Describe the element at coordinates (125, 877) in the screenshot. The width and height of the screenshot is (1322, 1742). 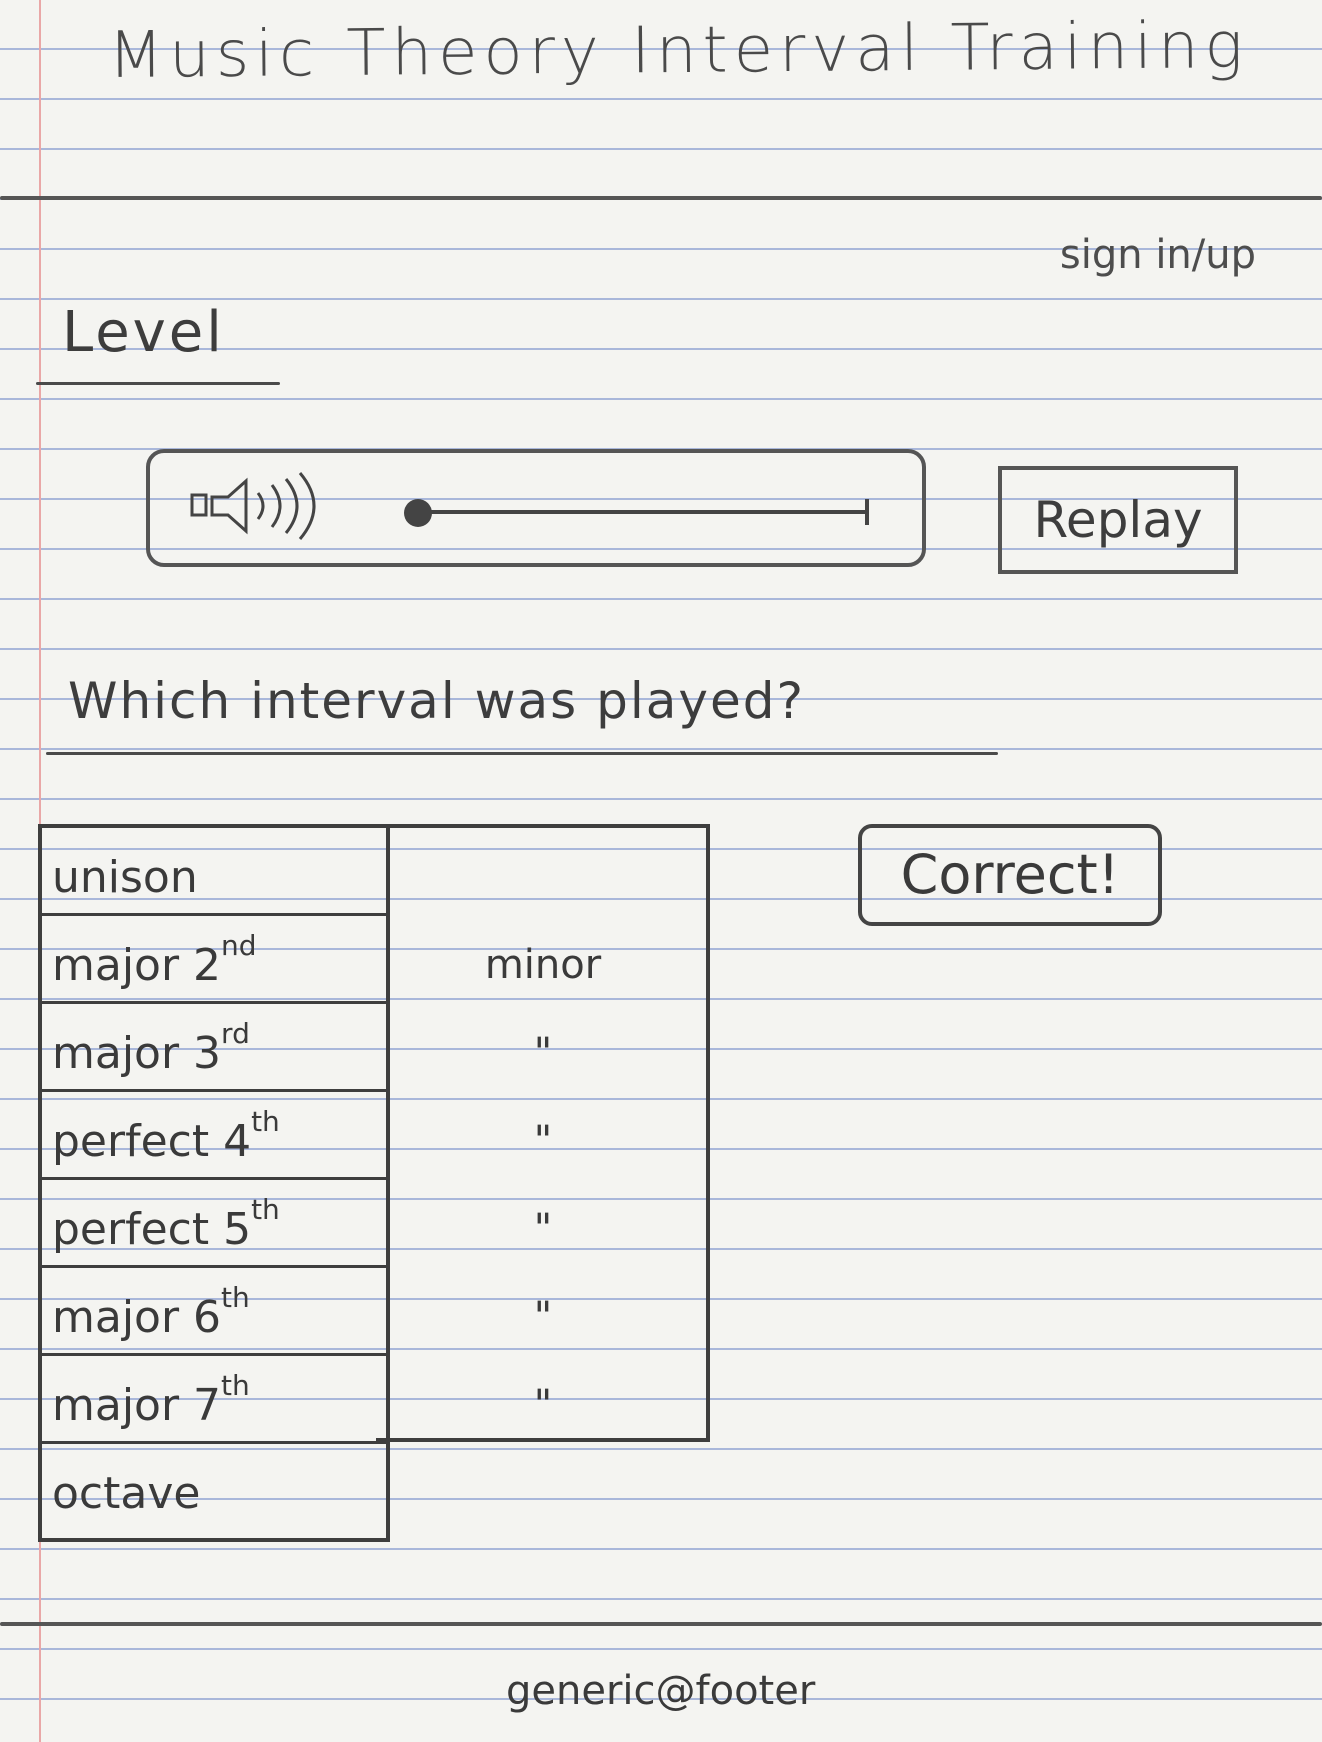
I see `interval-option-label: unison` at that location.